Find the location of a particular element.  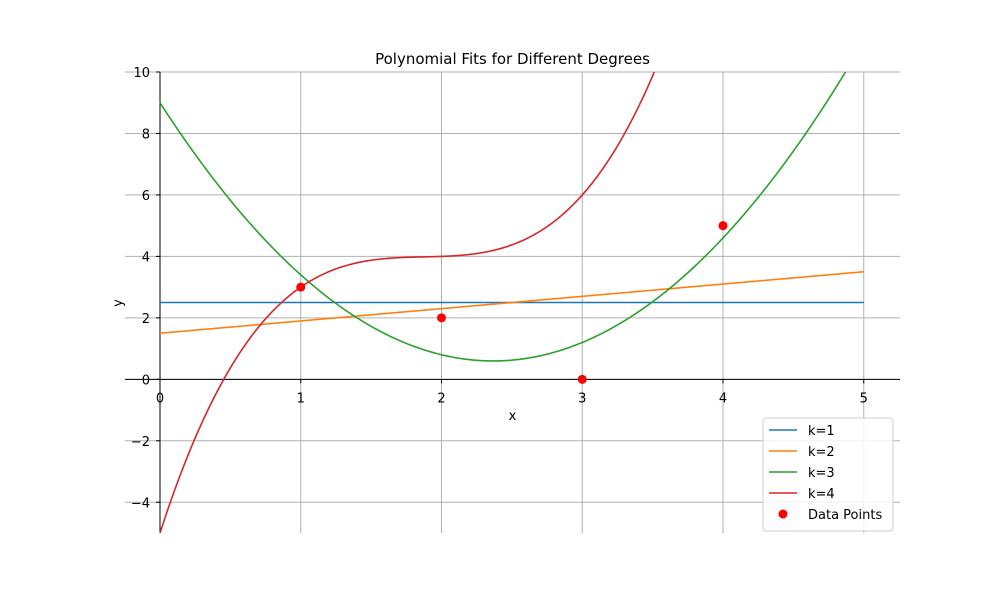

legend-label: k=1 is located at coordinates (821, 431).